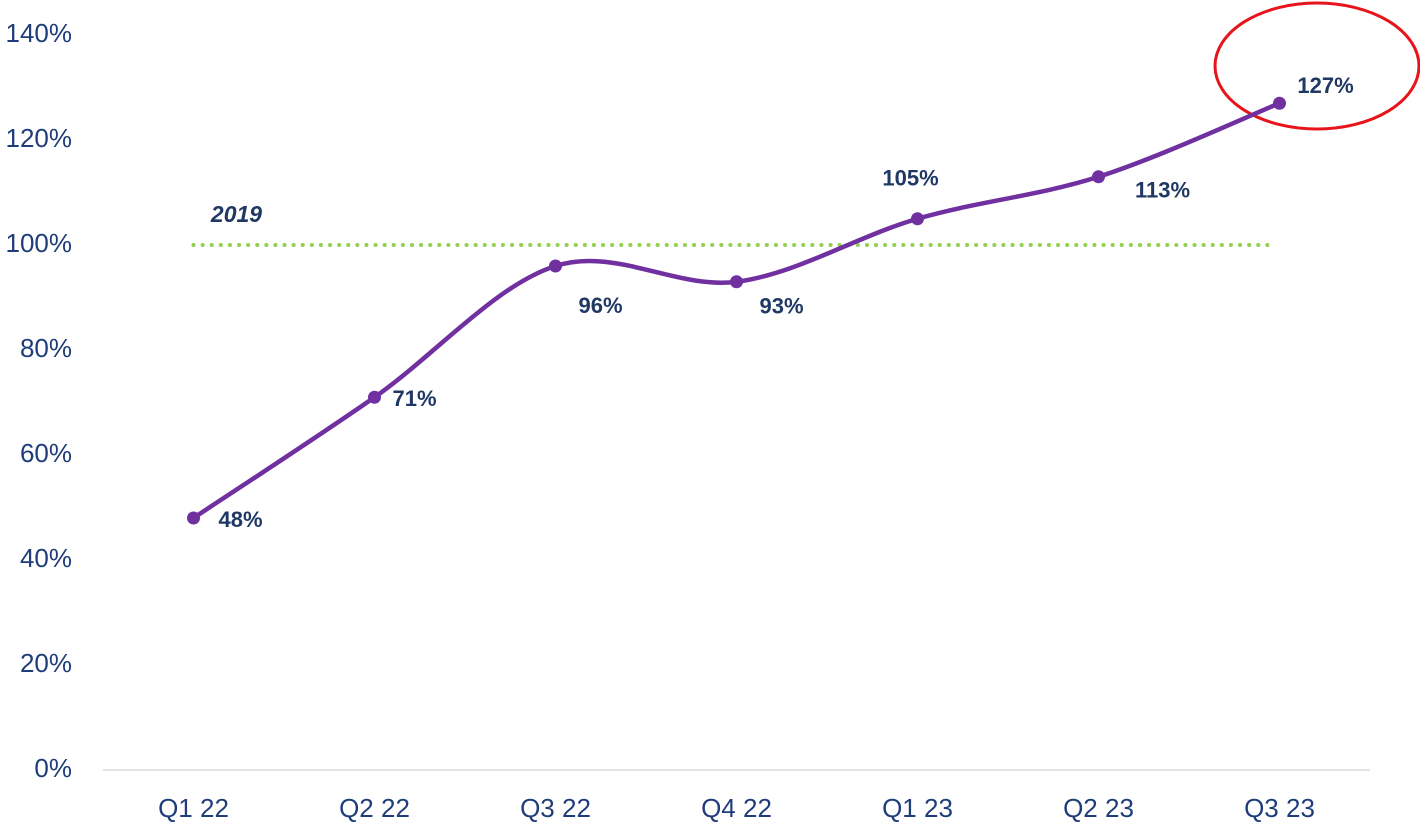  I want to click on data-label: 105%, so click(910, 178).